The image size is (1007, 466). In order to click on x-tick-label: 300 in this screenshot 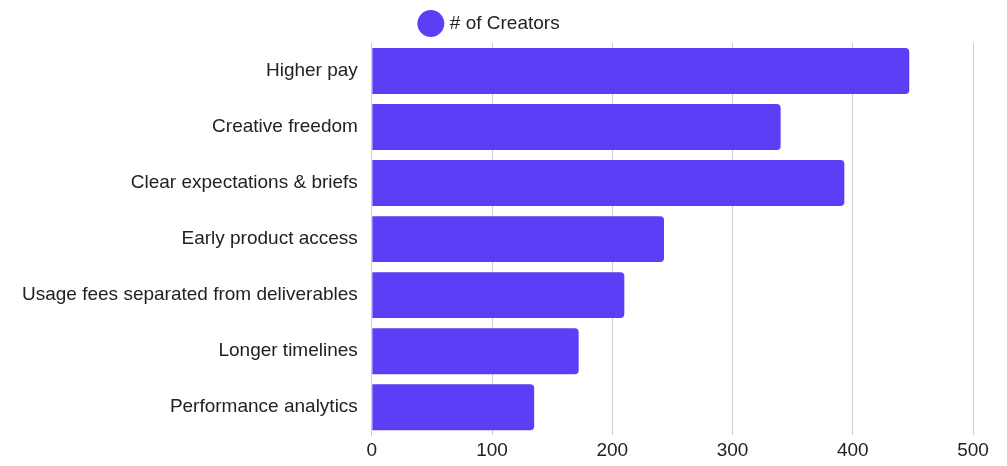, I will do `click(732, 449)`.